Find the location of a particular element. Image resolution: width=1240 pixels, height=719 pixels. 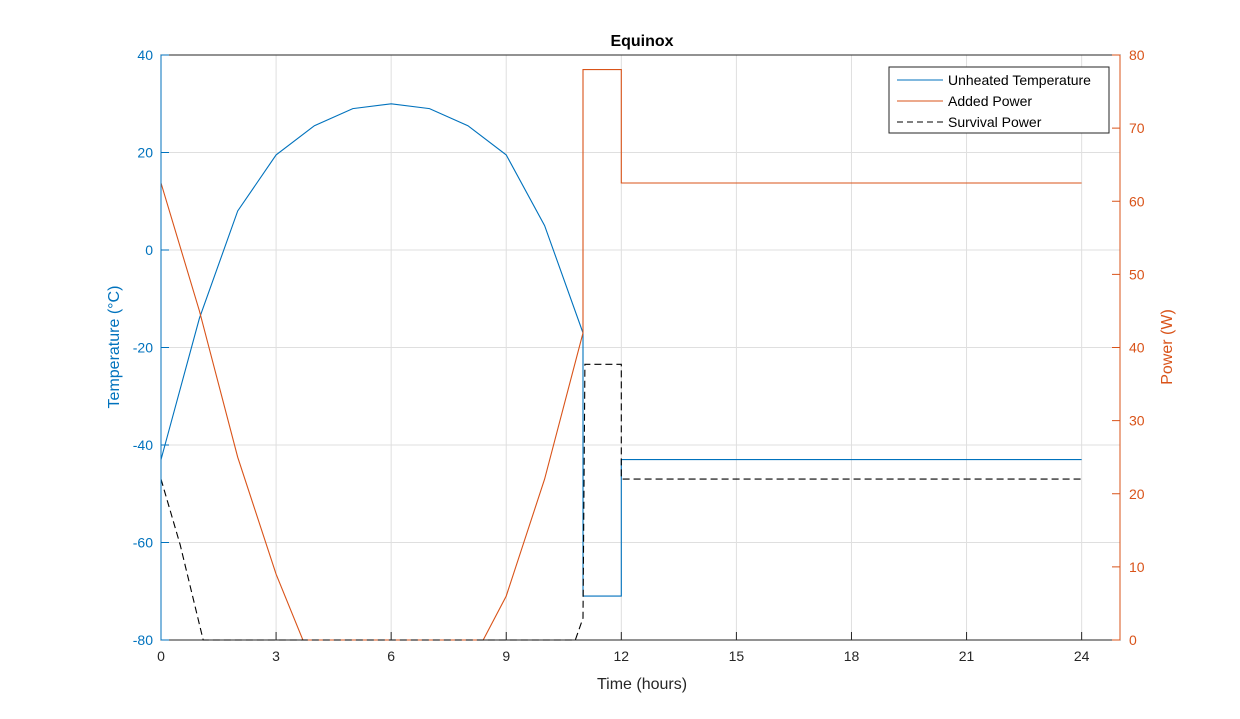

y-left-tick-label: 0 is located at coordinates (149, 250).